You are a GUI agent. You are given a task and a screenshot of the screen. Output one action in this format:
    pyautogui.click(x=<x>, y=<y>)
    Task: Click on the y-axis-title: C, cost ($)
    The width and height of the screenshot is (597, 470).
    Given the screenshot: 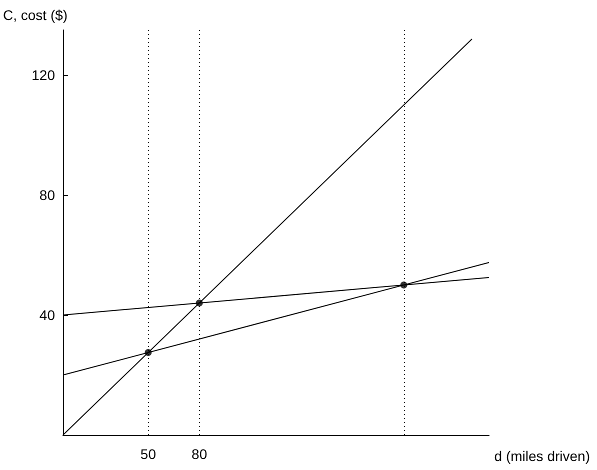 What is the action you would take?
    pyautogui.click(x=35, y=15)
    